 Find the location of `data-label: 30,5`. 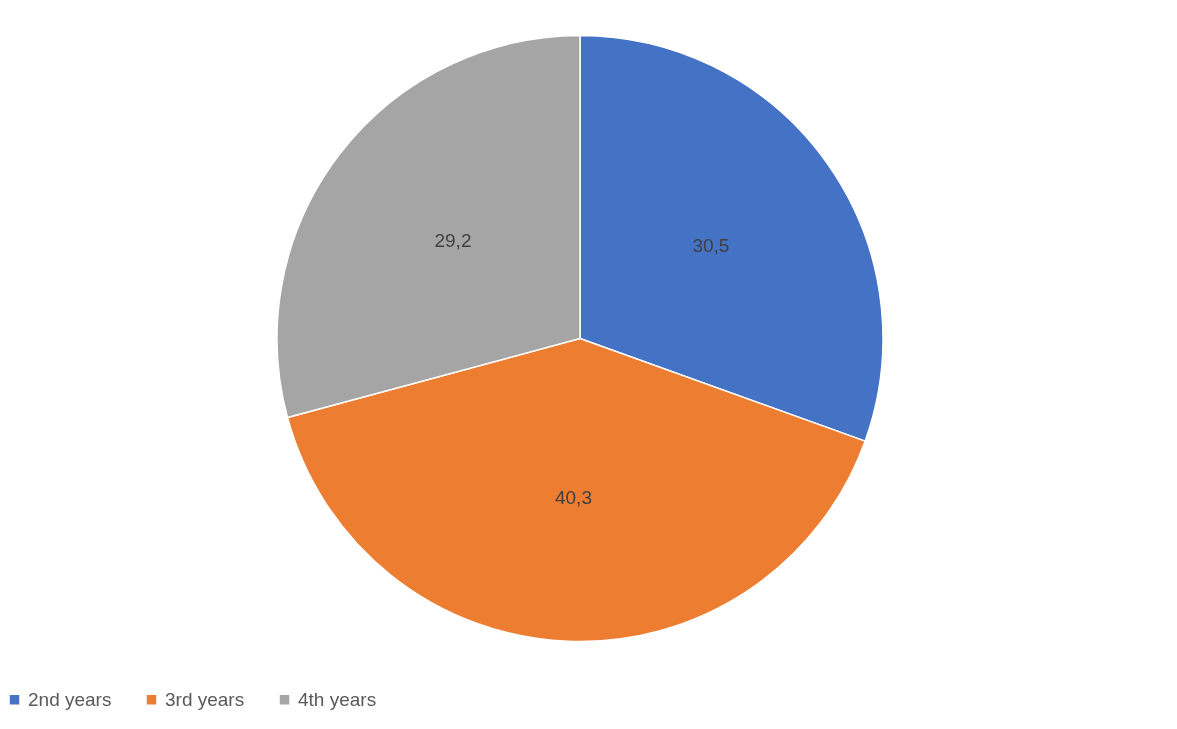

data-label: 30,5 is located at coordinates (711, 246).